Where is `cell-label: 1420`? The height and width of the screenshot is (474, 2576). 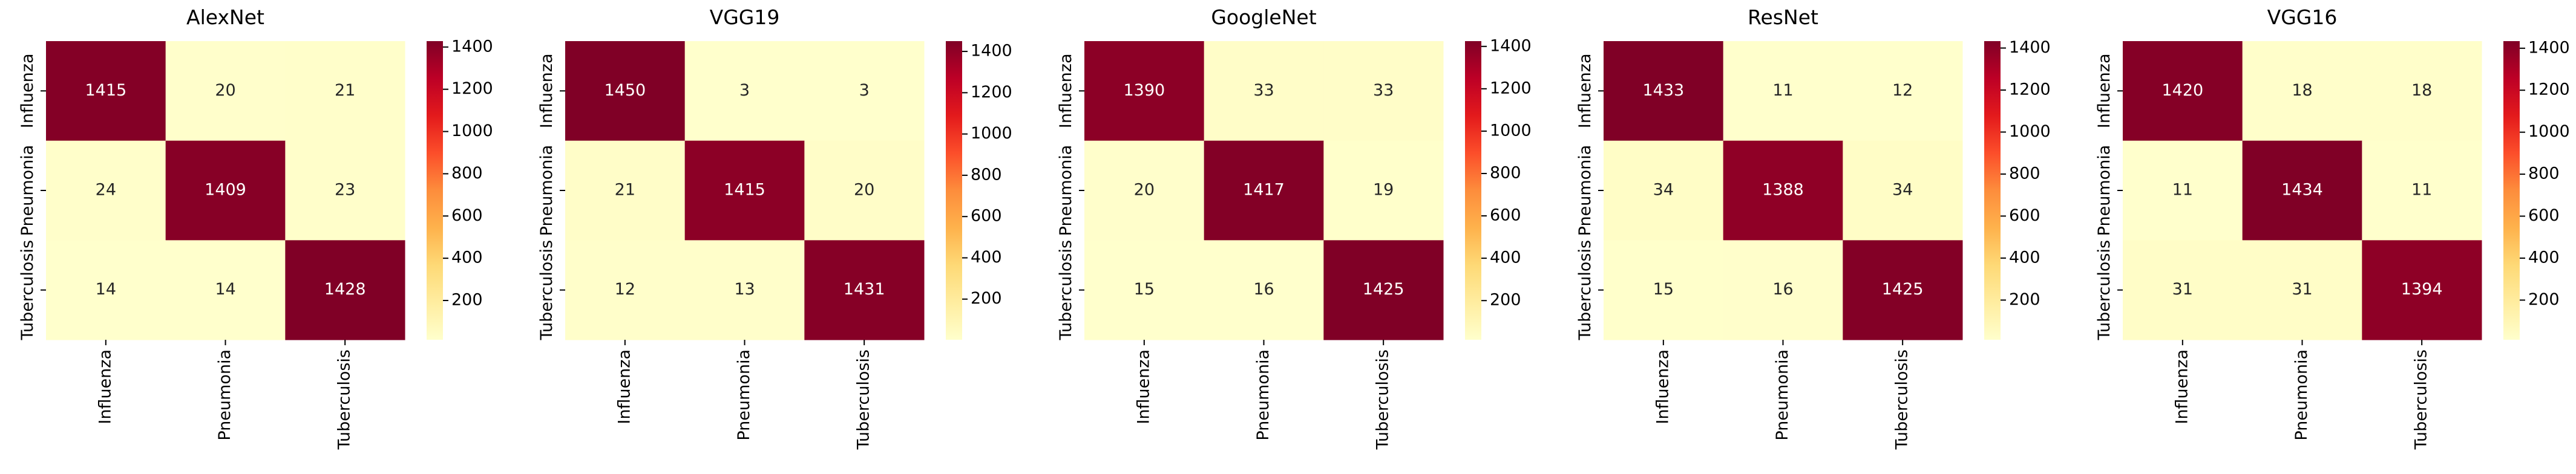 cell-label: 1420 is located at coordinates (2182, 90).